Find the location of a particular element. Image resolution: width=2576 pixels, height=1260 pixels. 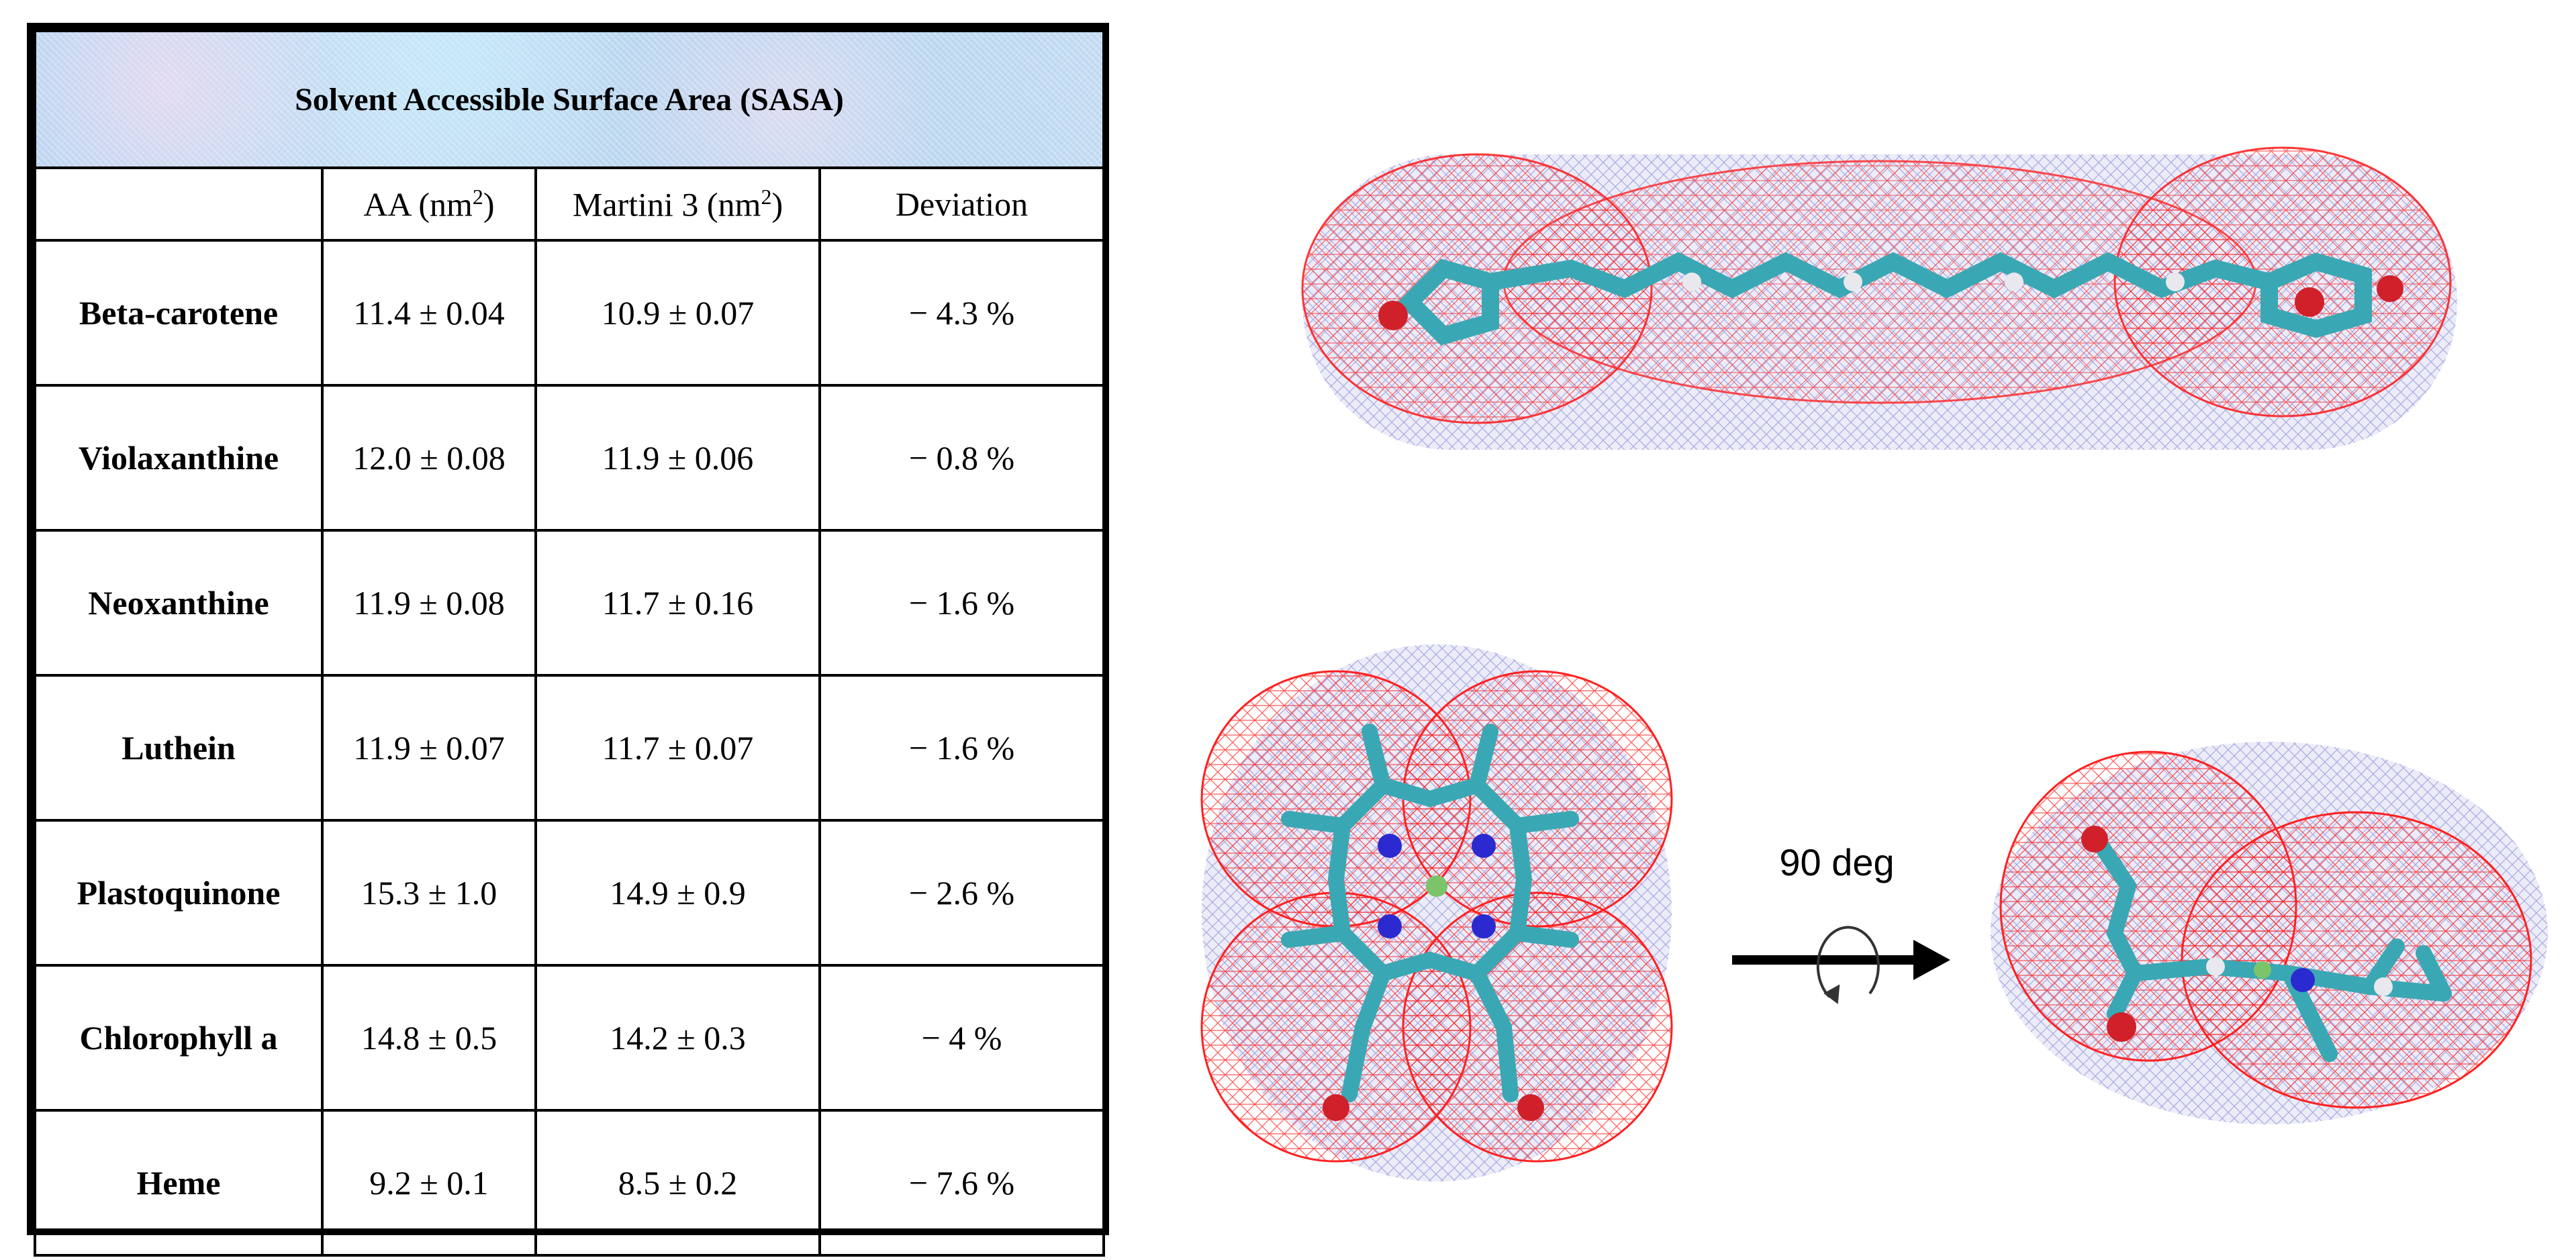

header-deviation: Deviation is located at coordinates (962, 204).